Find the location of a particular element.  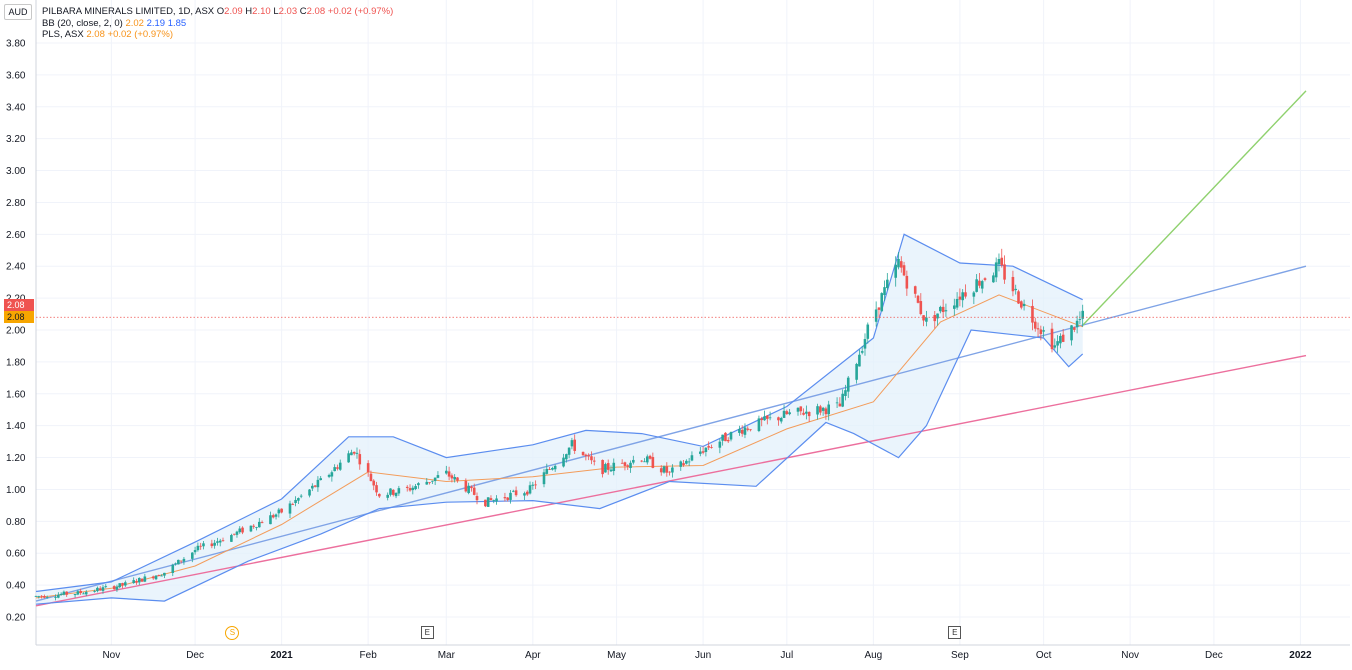

trendline-green is located at coordinates (1194, 208).